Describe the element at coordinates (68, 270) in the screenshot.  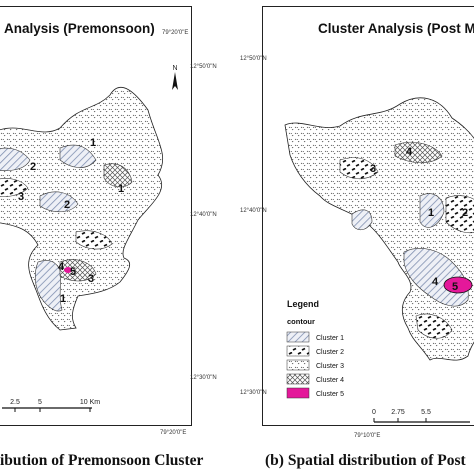
I see `cluster5-patch-a` at that location.